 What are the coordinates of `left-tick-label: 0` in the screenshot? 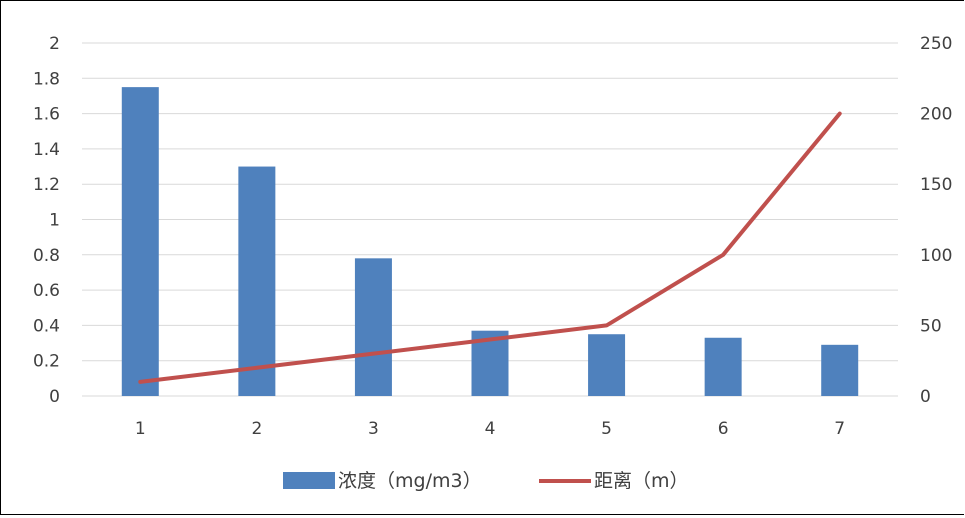 It's located at (54, 397).